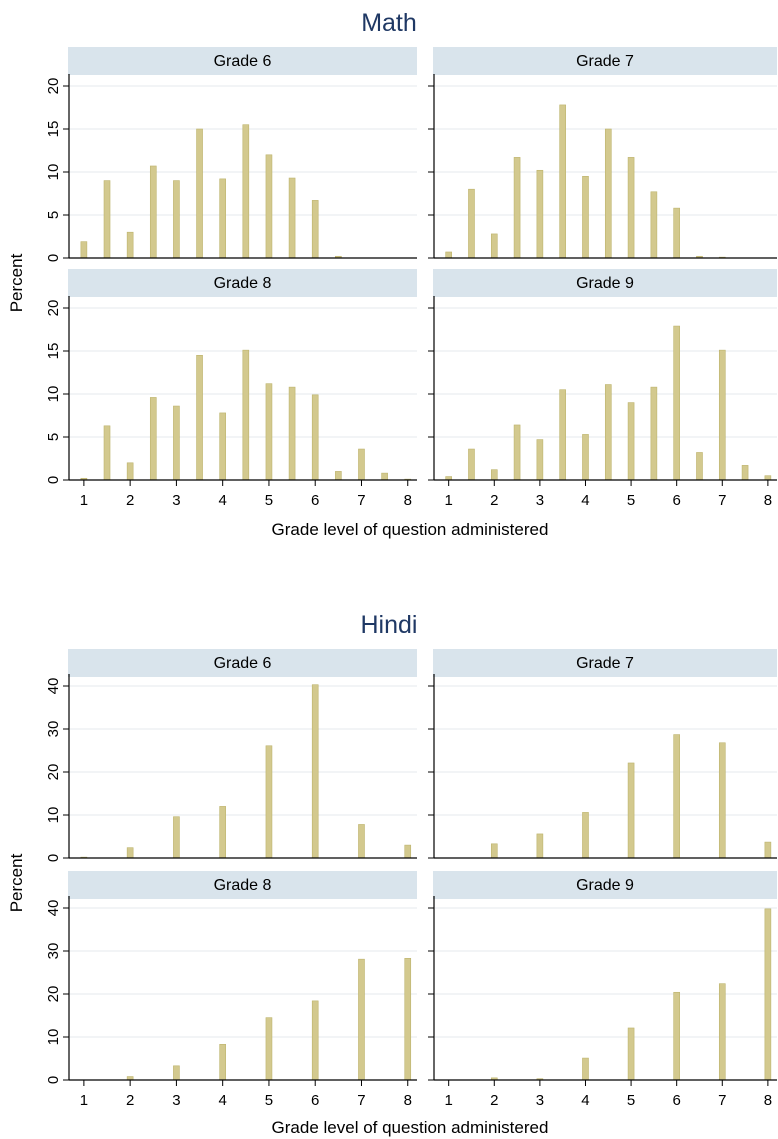 Image resolution: width=778 pixels, height=1139 pixels. What do you see at coordinates (53, 729) in the screenshot?
I see `y-tick-label: 30` at bounding box center [53, 729].